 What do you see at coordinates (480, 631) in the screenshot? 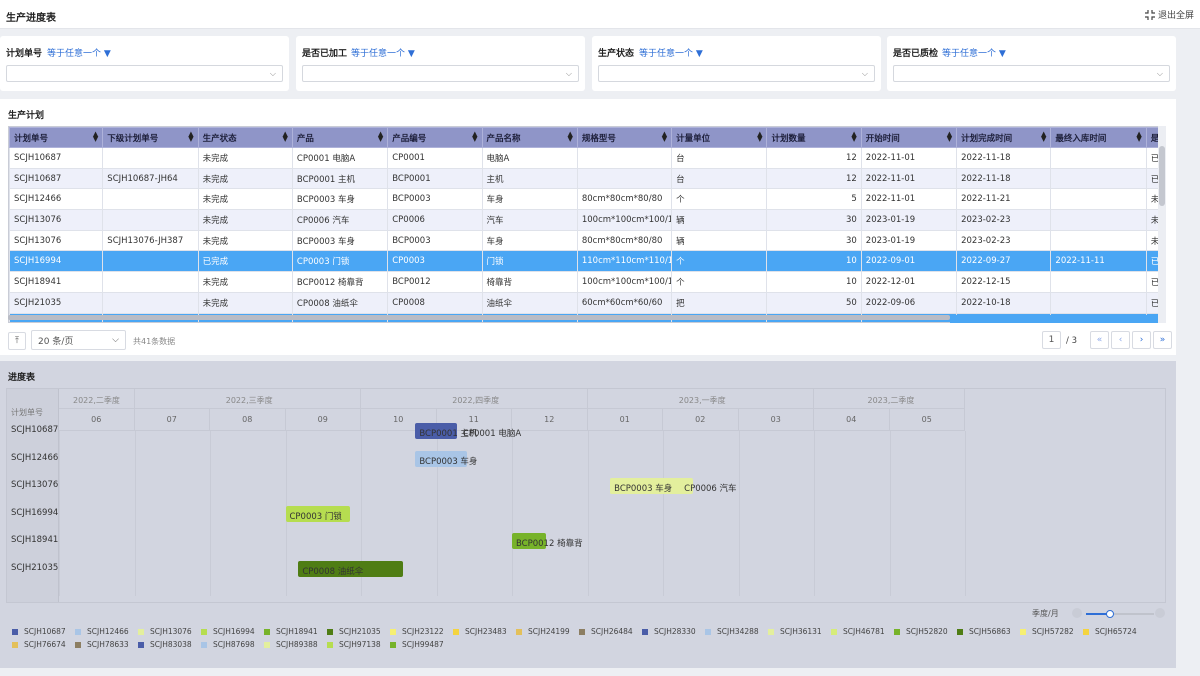
I see `legend-item: SCJH23483` at bounding box center [480, 631].